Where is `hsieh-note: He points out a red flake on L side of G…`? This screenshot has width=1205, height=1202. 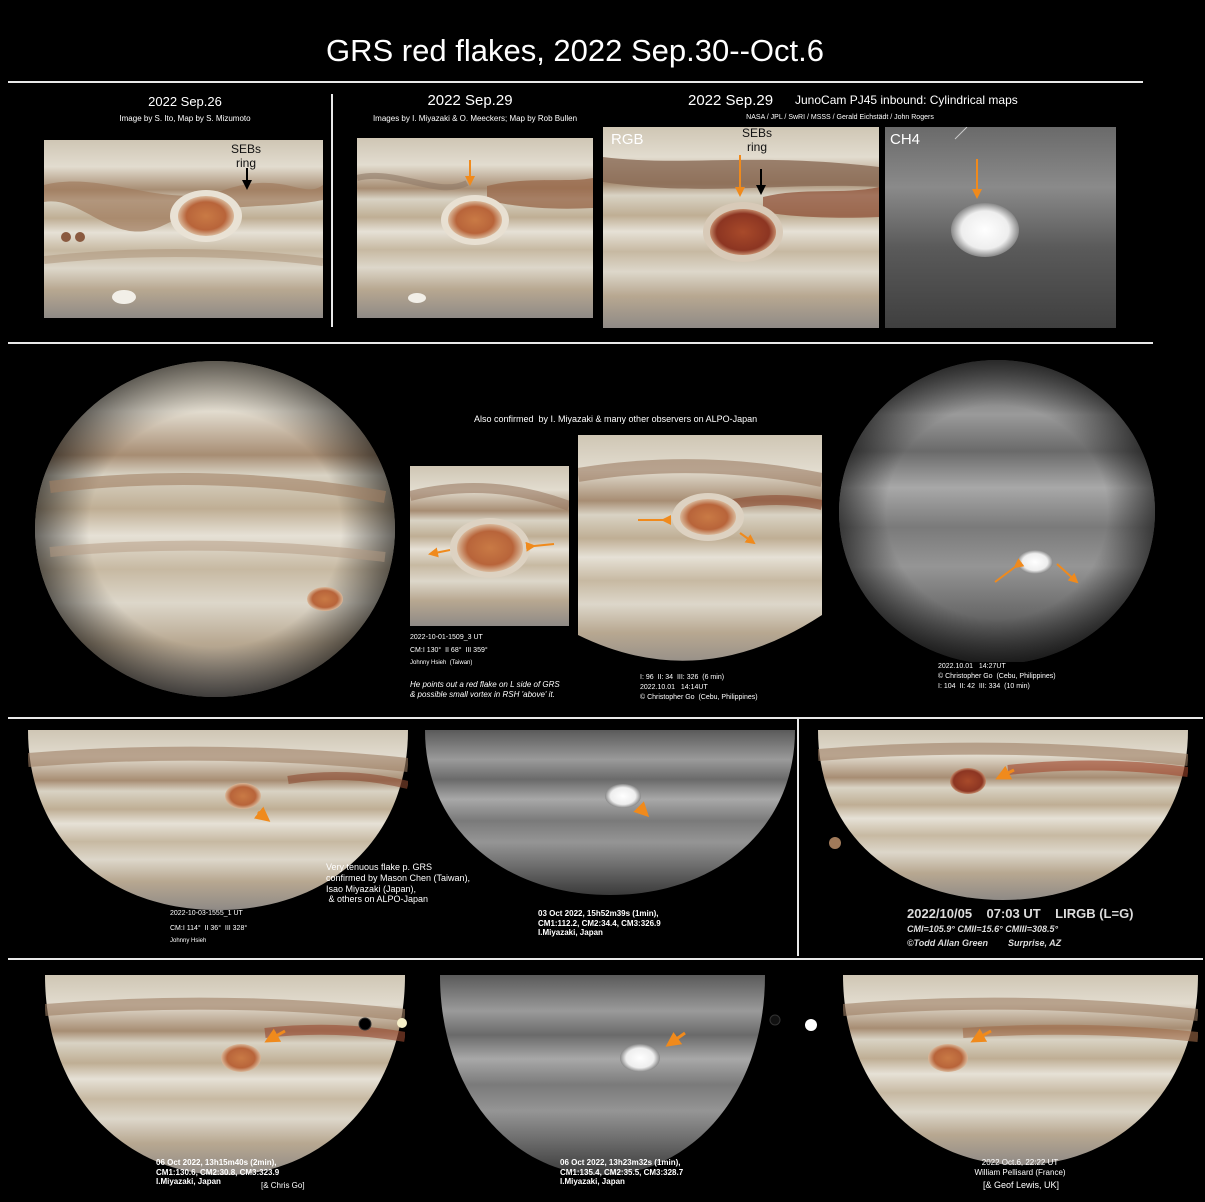 hsieh-note: He points out a red flake on L side of G… is located at coordinates (485, 689).